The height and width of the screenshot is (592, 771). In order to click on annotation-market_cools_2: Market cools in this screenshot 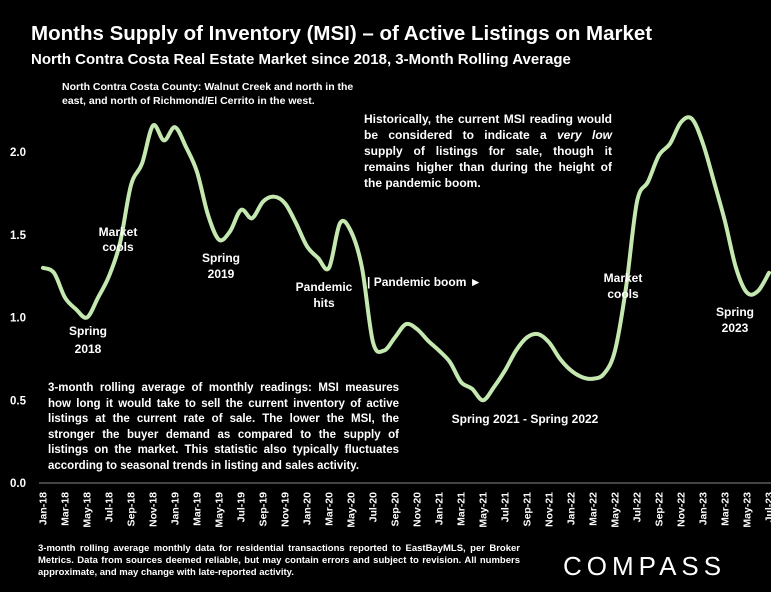, I will do `click(623, 286)`.